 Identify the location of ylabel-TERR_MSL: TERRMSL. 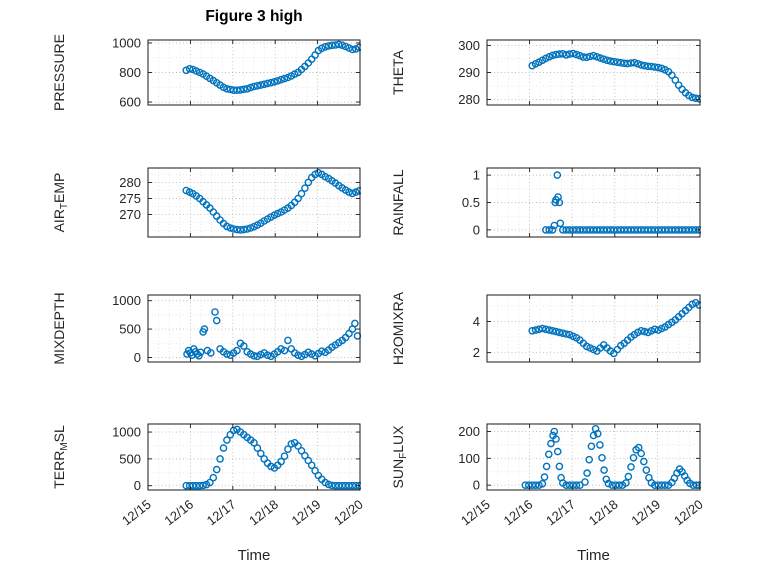
(60, 457).